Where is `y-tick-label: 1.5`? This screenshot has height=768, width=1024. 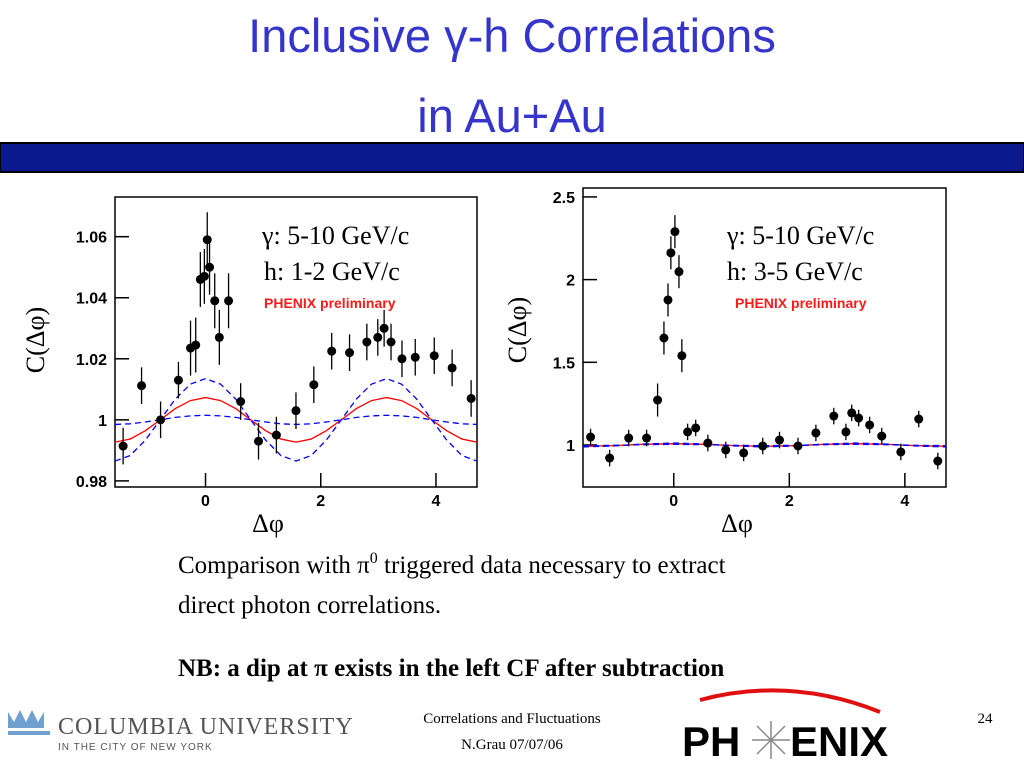 y-tick-label: 1.5 is located at coordinates (564, 363).